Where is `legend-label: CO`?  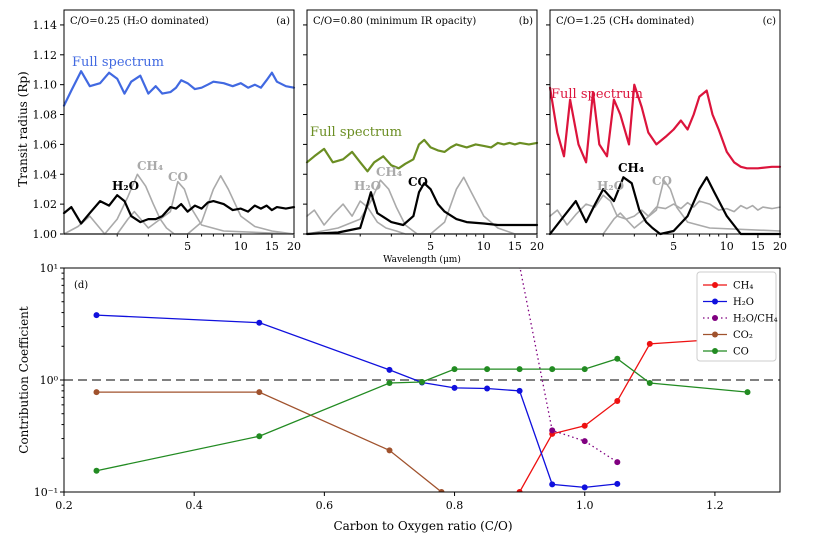 legend-label: CO is located at coordinates (741, 352).